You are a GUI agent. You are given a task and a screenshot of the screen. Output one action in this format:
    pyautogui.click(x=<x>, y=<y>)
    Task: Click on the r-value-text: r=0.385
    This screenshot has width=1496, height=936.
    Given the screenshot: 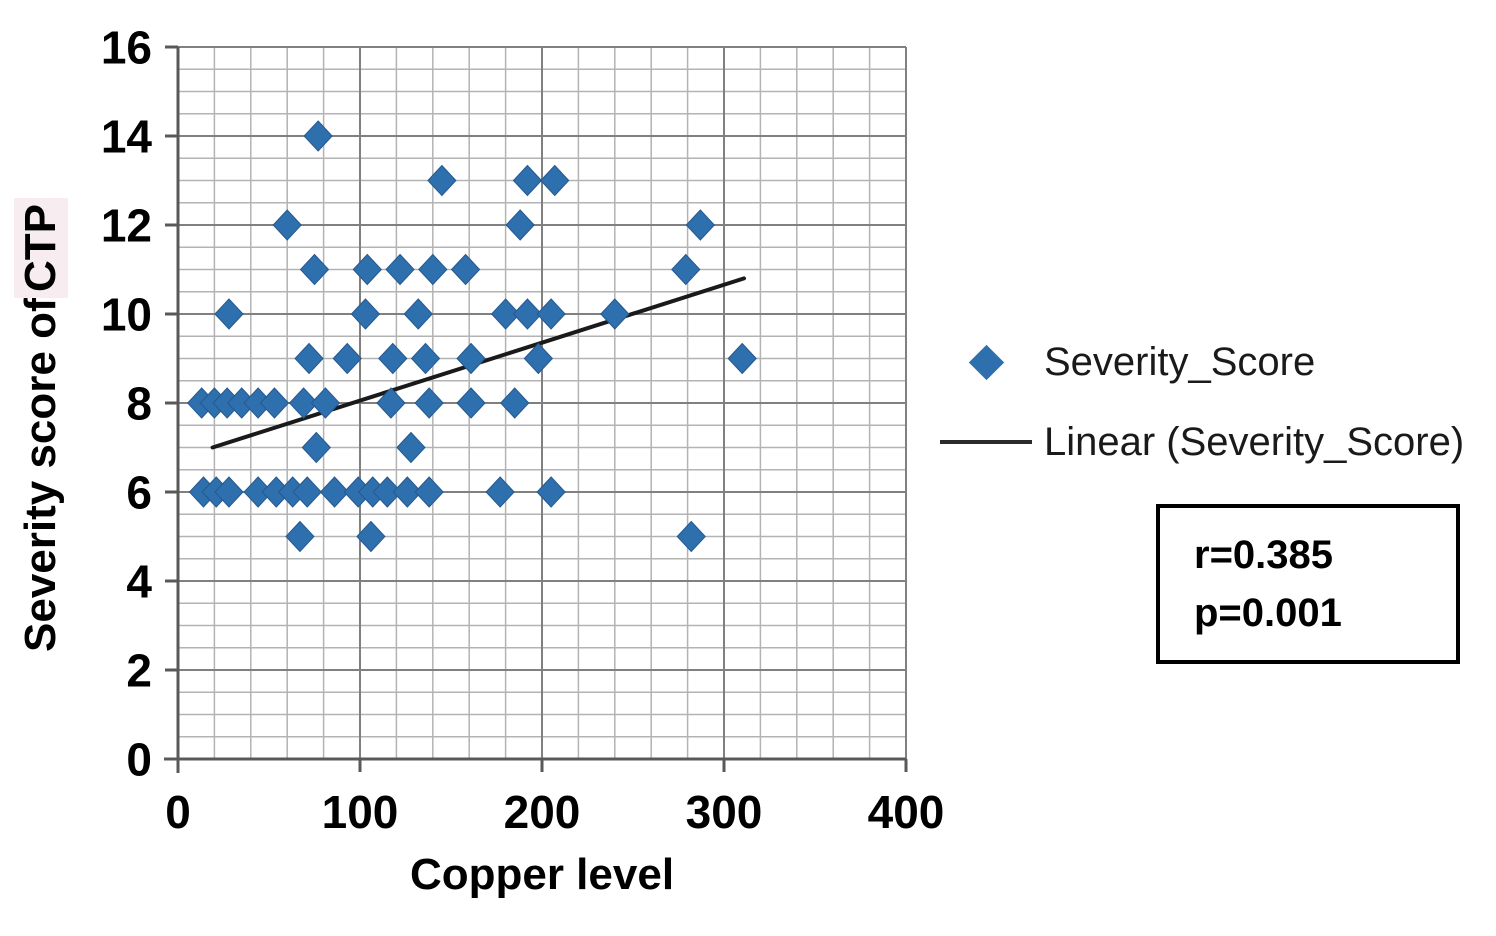 What is the action you would take?
    pyautogui.click(x=1264, y=555)
    